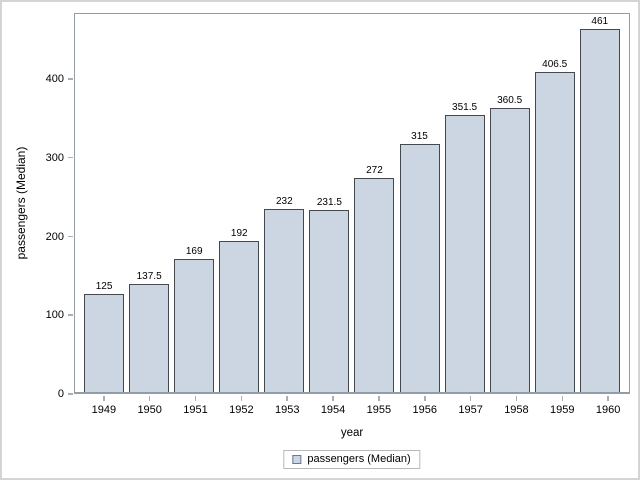 The width and height of the screenshot is (640, 480). I want to click on bar-value-label: 231.5, so click(329, 202).